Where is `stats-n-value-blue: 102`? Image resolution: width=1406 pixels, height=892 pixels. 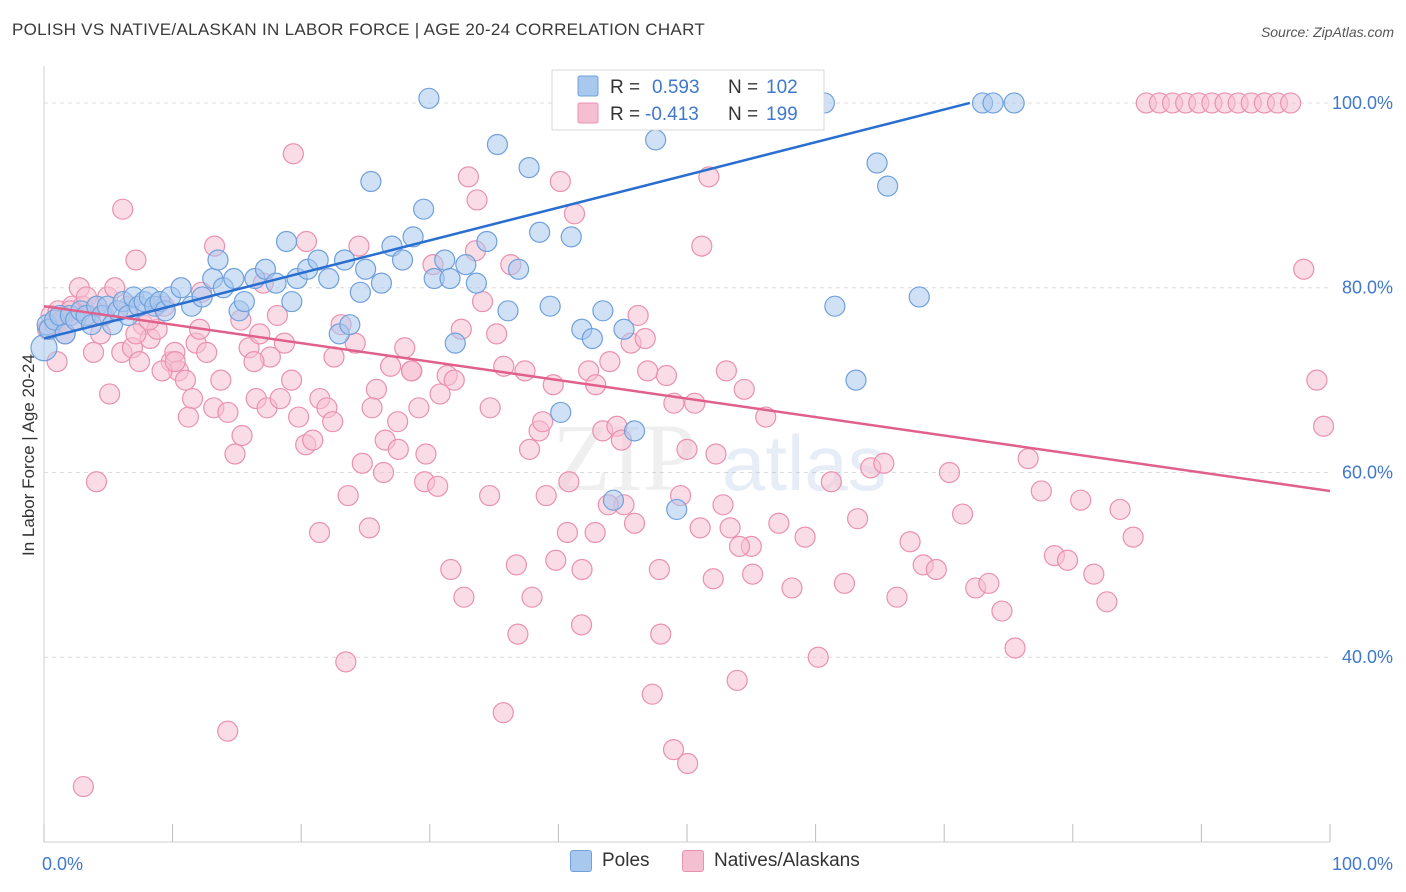 stats-n-value-blue: 102 is located at coordinates (782, 87).